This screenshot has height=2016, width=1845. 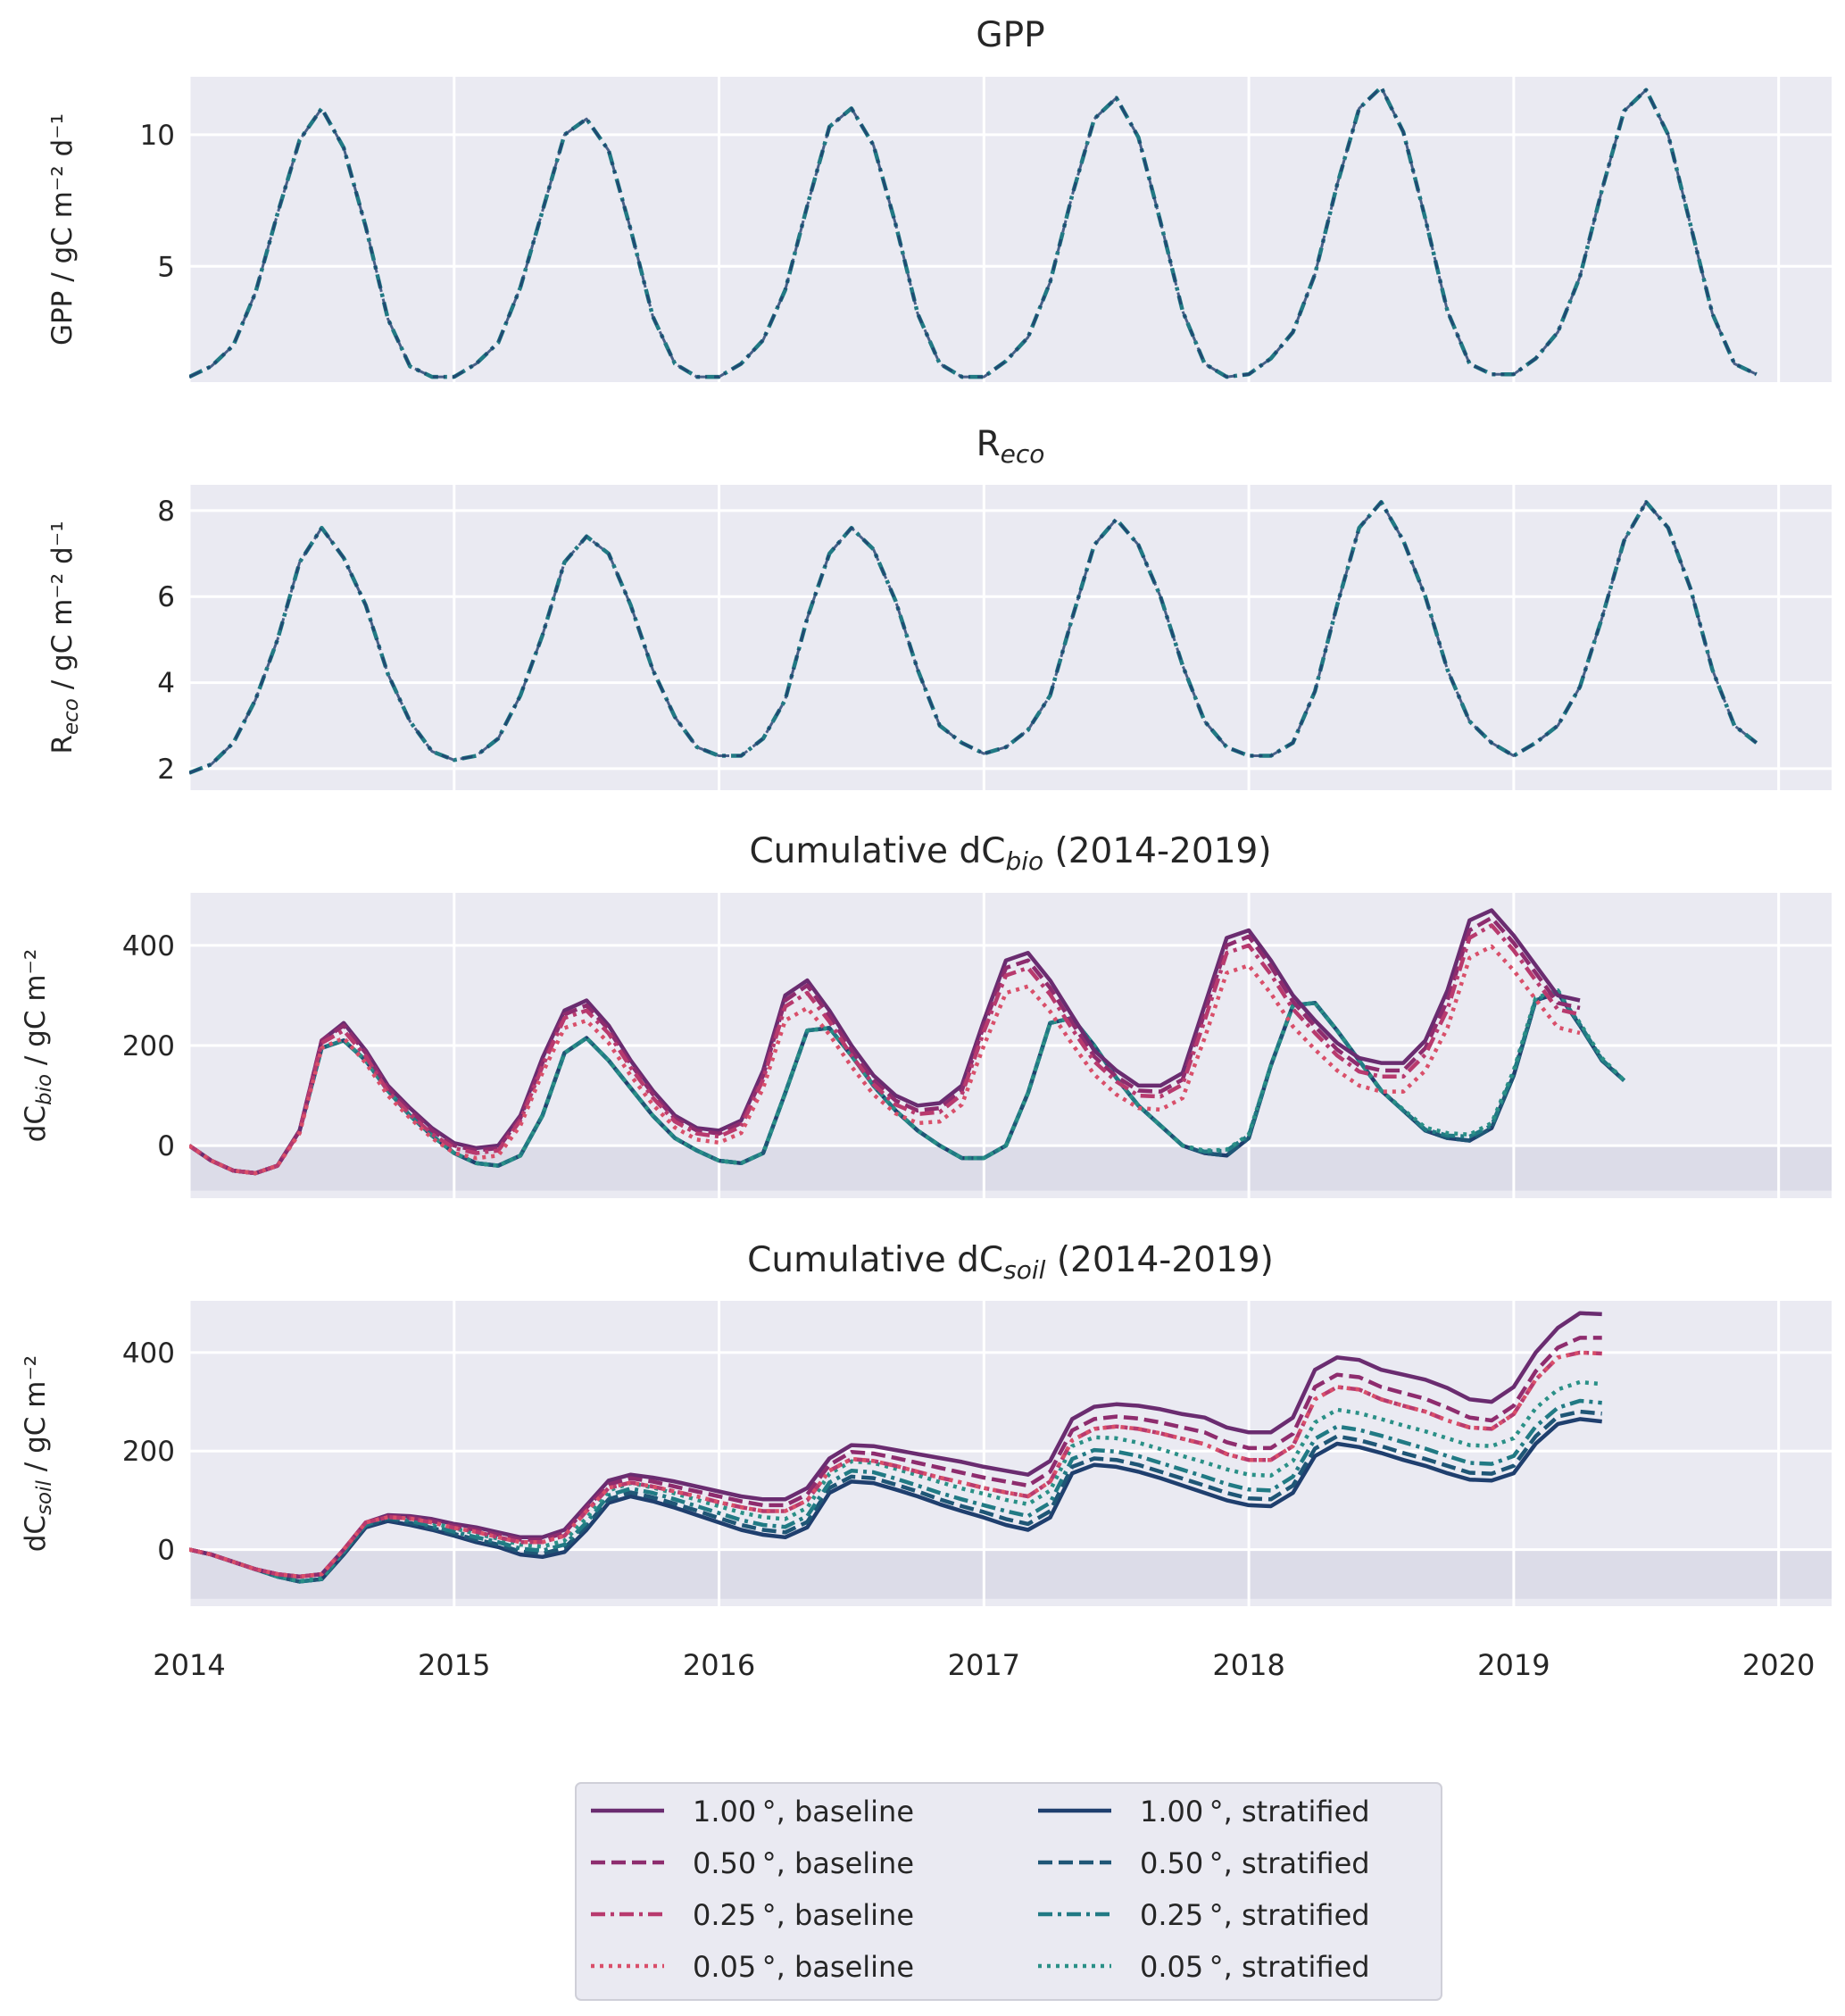 What do you see at coordinates (62, 230) in the screenshot?
I see `y-axis-label: GPP / gC m⁻² d⁻¹` at bounding box center [62, 230].